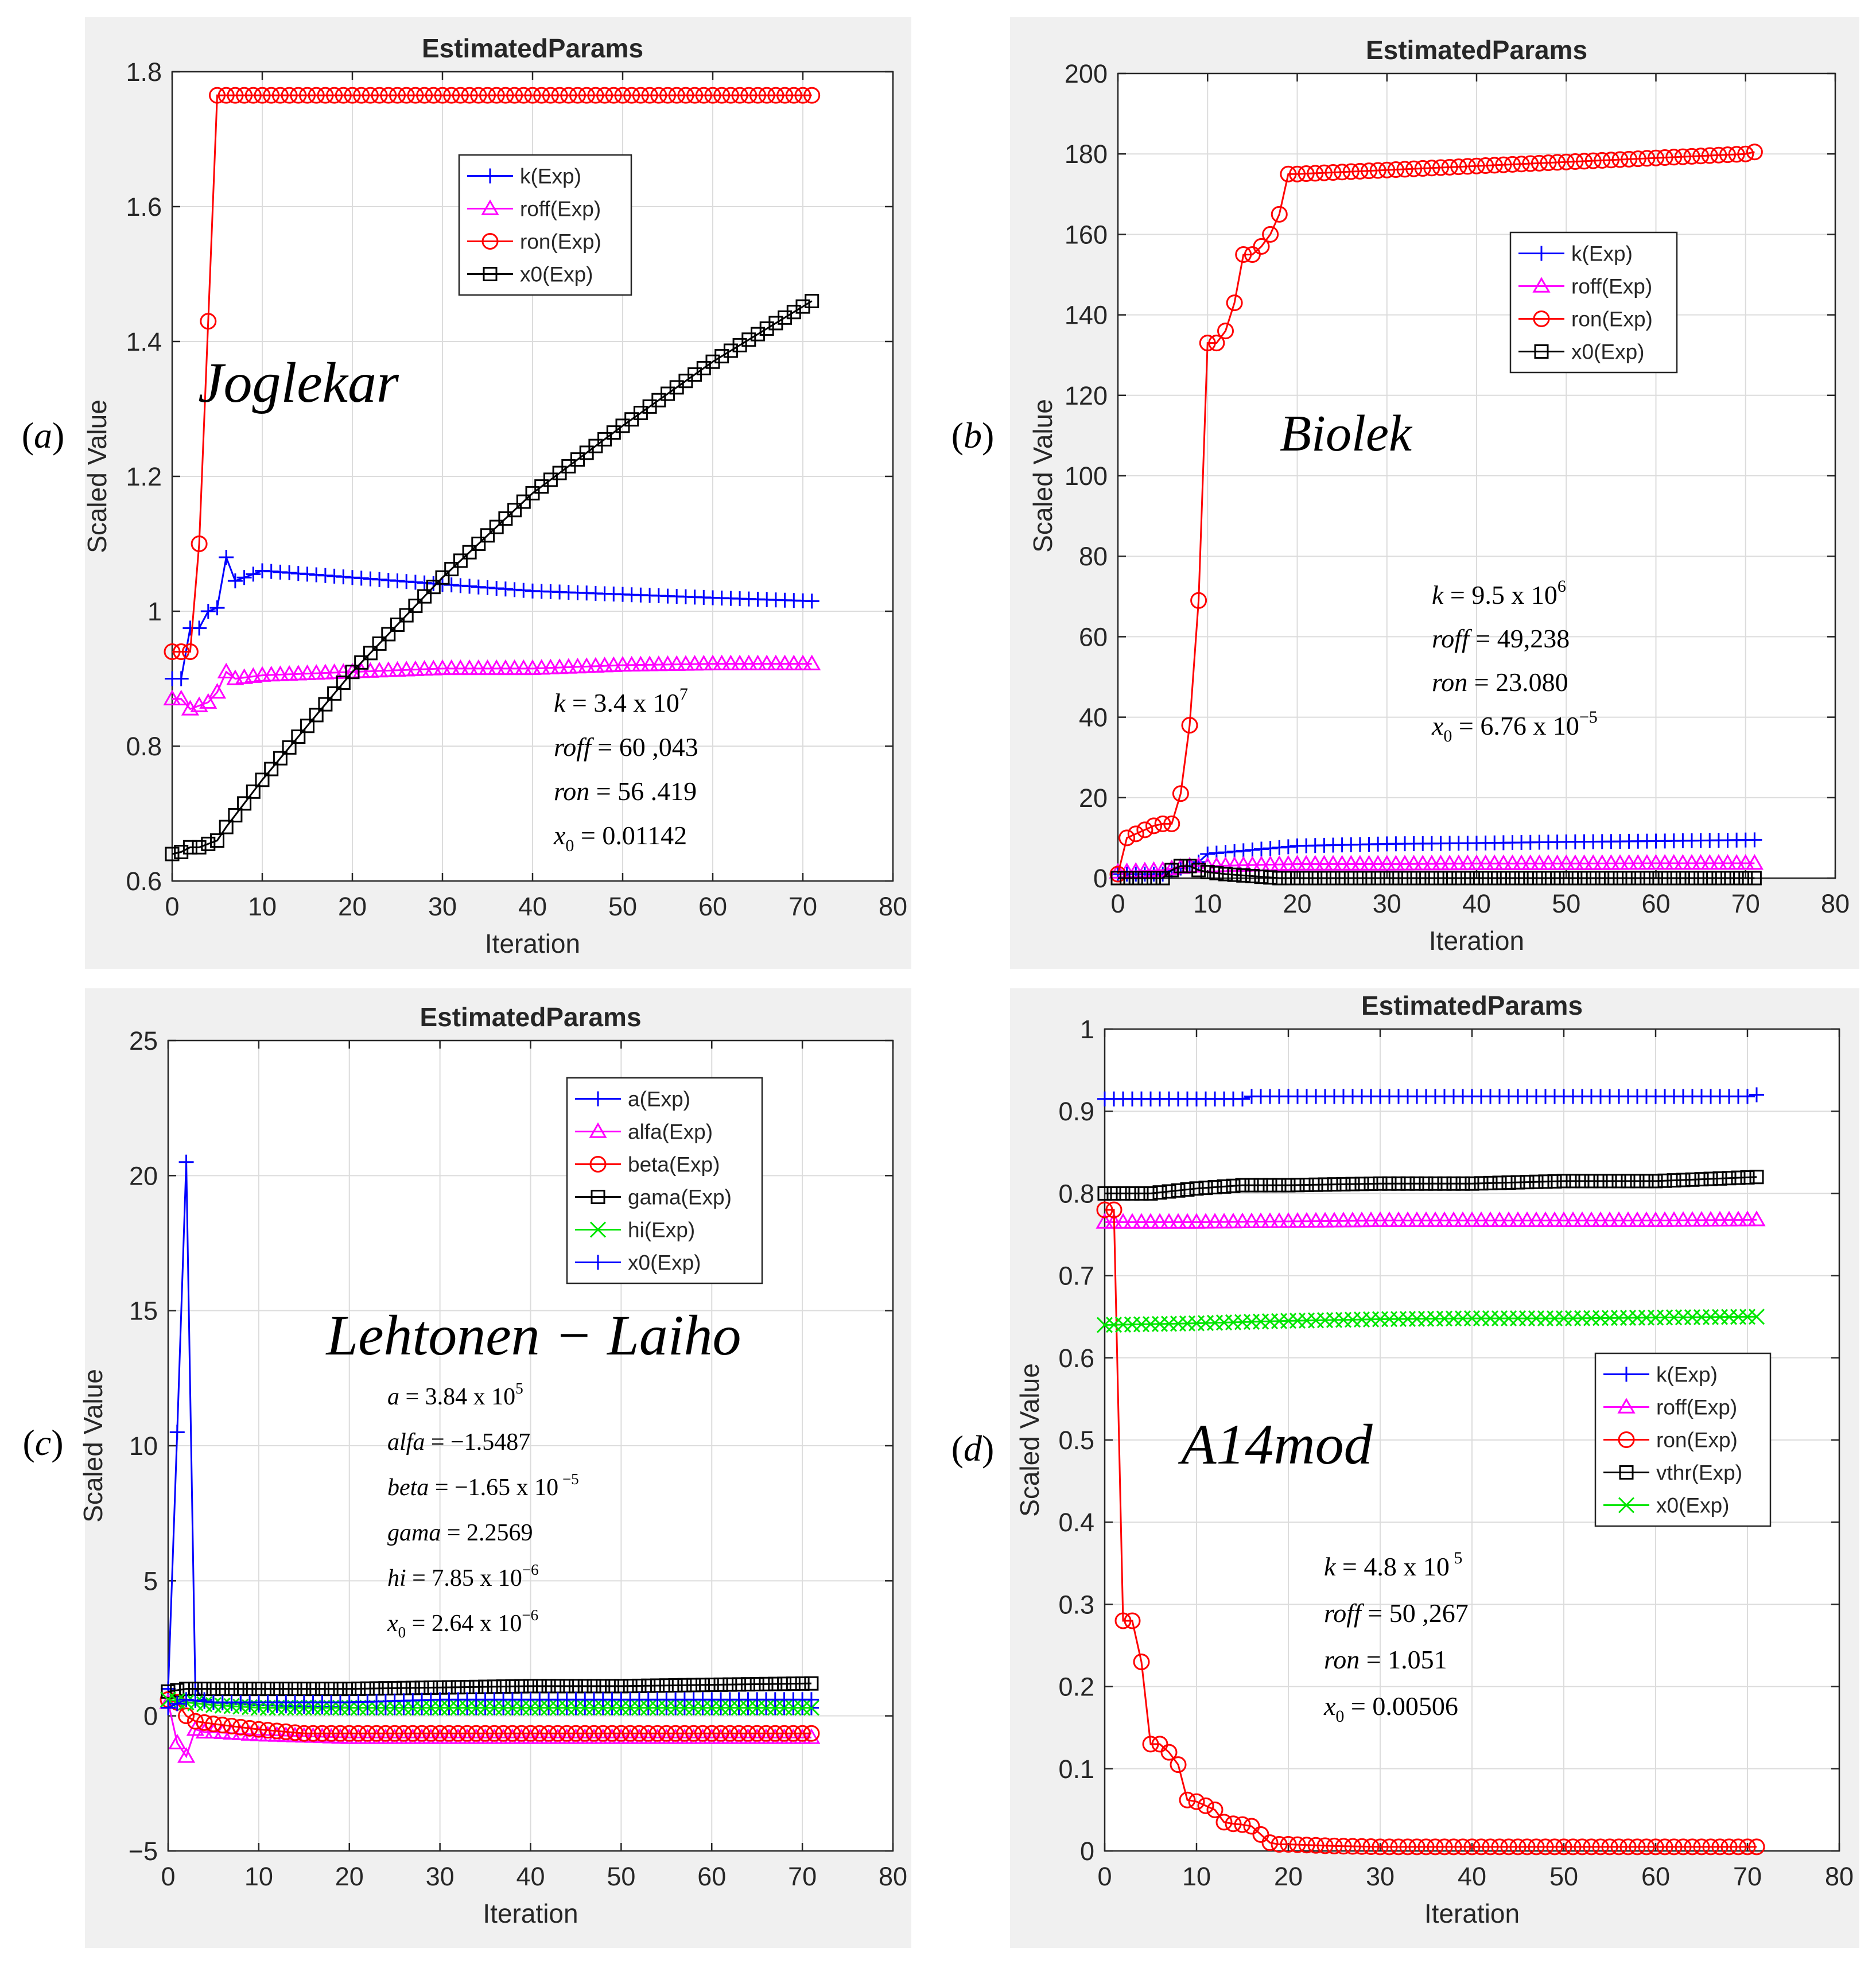  Describe the element at coordinates (803, 1876) in the screenshot. I see `x-tick-label: 70` at that location.